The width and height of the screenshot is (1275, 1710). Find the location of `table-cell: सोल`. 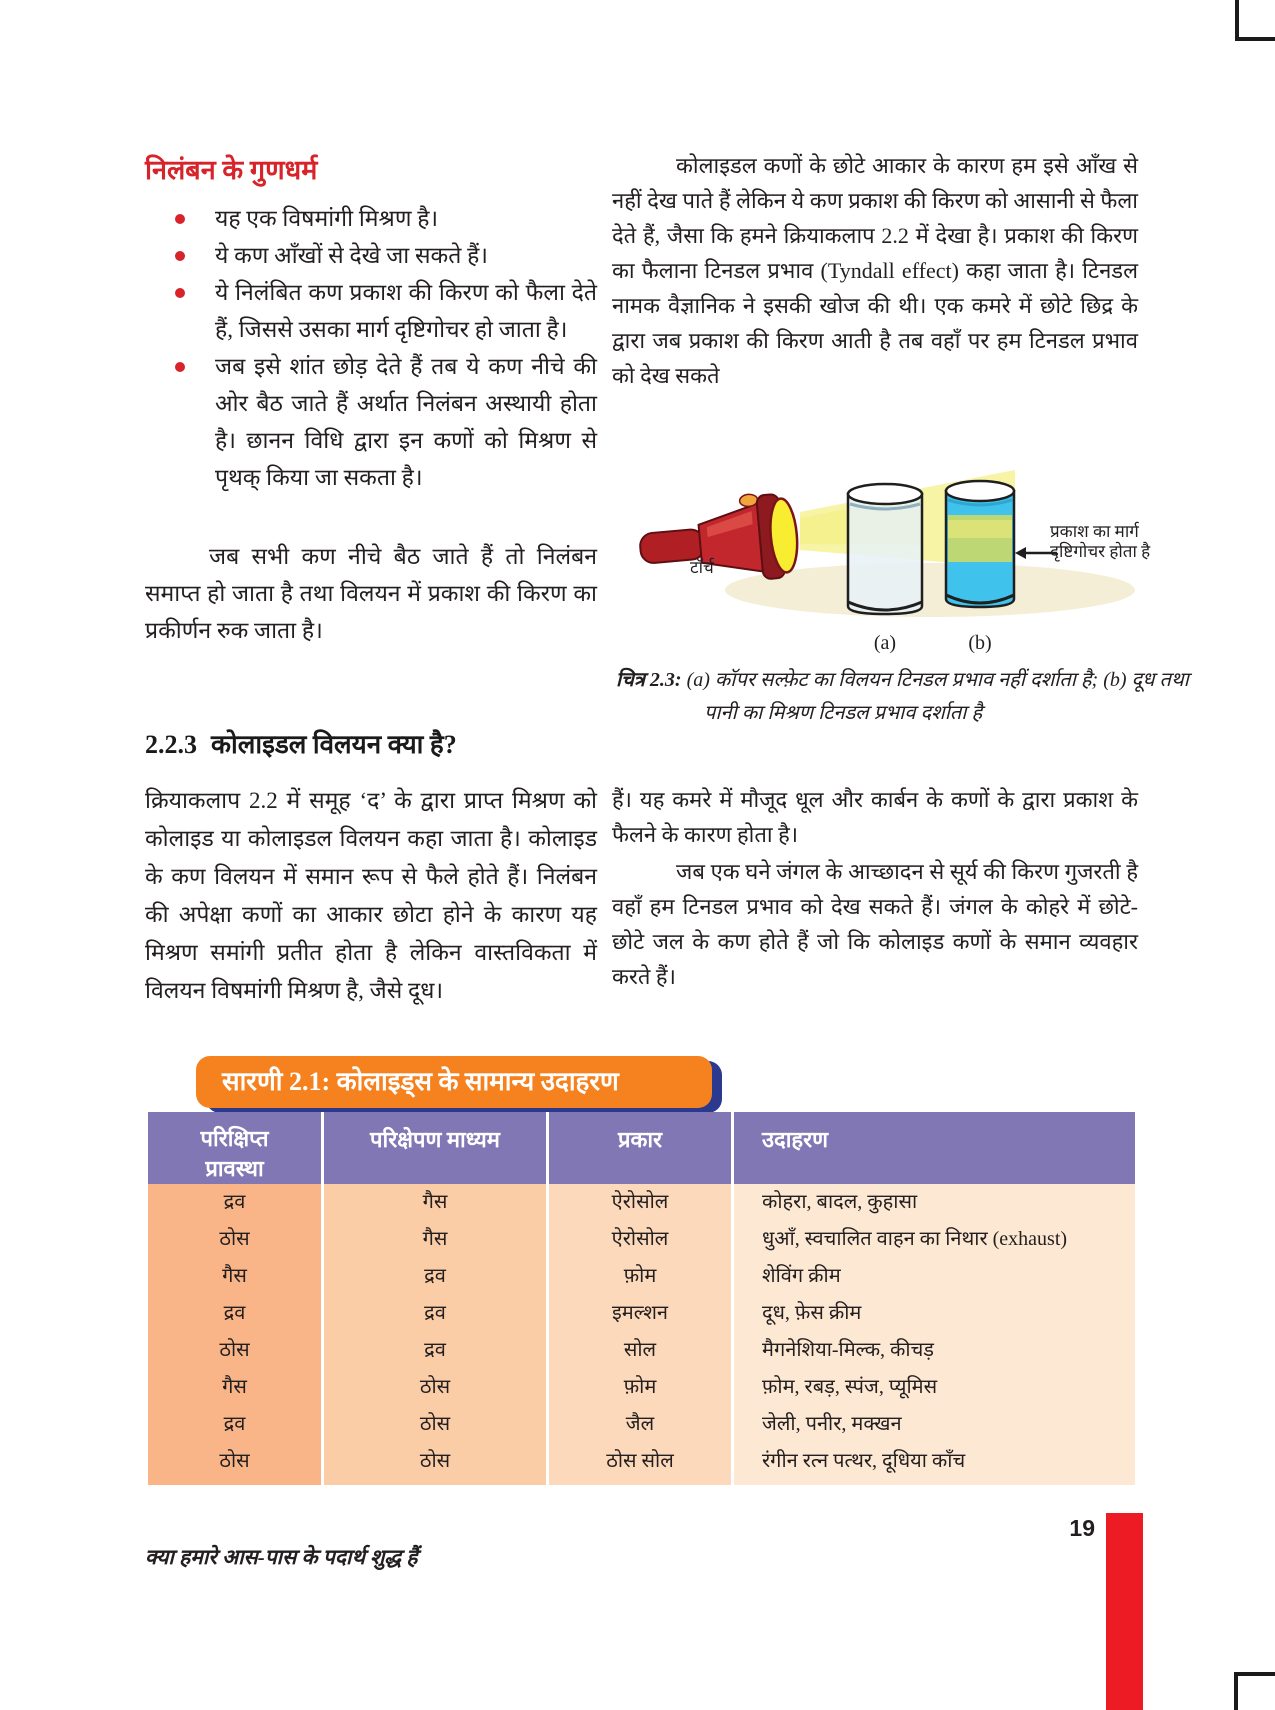

table-cell: सोल is located at coordinates (638, 1350).